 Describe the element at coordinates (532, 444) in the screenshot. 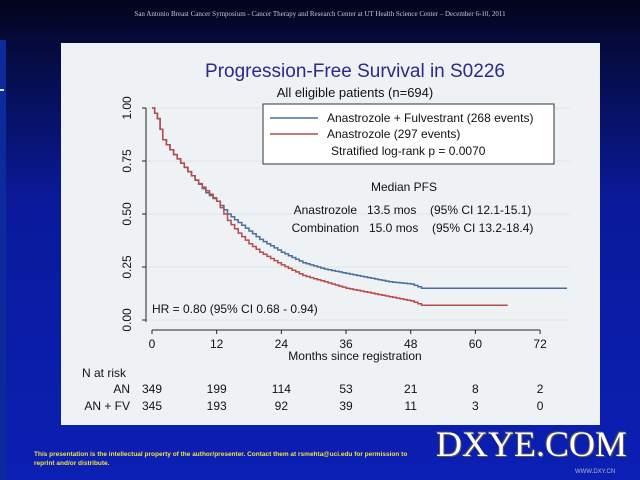

I see `watermark-logo: DXYE.COM` at that location.